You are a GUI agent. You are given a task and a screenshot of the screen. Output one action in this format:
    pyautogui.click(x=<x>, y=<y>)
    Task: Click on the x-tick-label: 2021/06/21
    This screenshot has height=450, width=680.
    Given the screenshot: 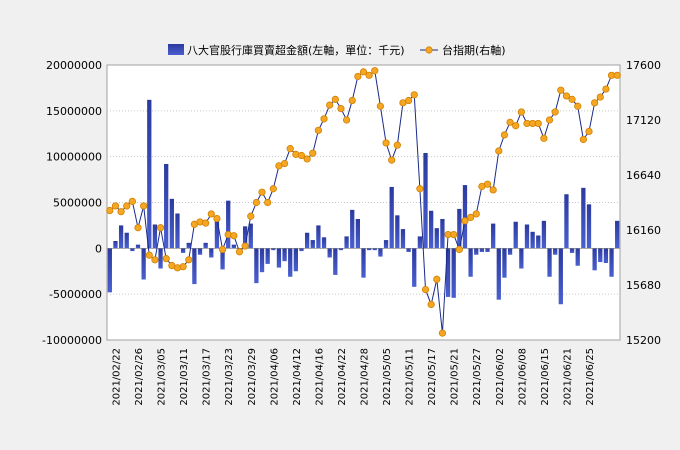 What is the action you would take?
    pyautogui.click(x=567, y=377)
    